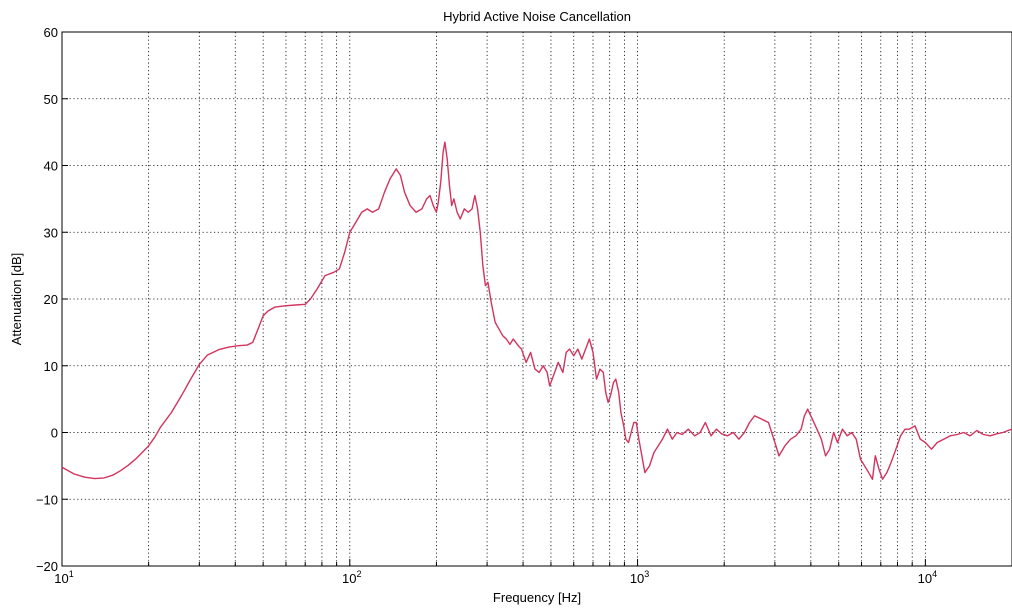 The image size is (1012, 613). Describe the element at coordinates (537, 16) in the screenshot. I see `chart-title: Hybrid Active Noise Cancellation` at that location.